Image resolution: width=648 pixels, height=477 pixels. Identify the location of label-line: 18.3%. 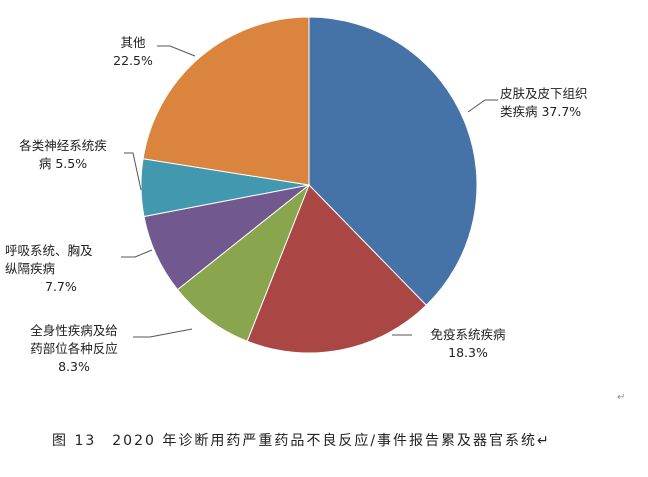
(468, 352).